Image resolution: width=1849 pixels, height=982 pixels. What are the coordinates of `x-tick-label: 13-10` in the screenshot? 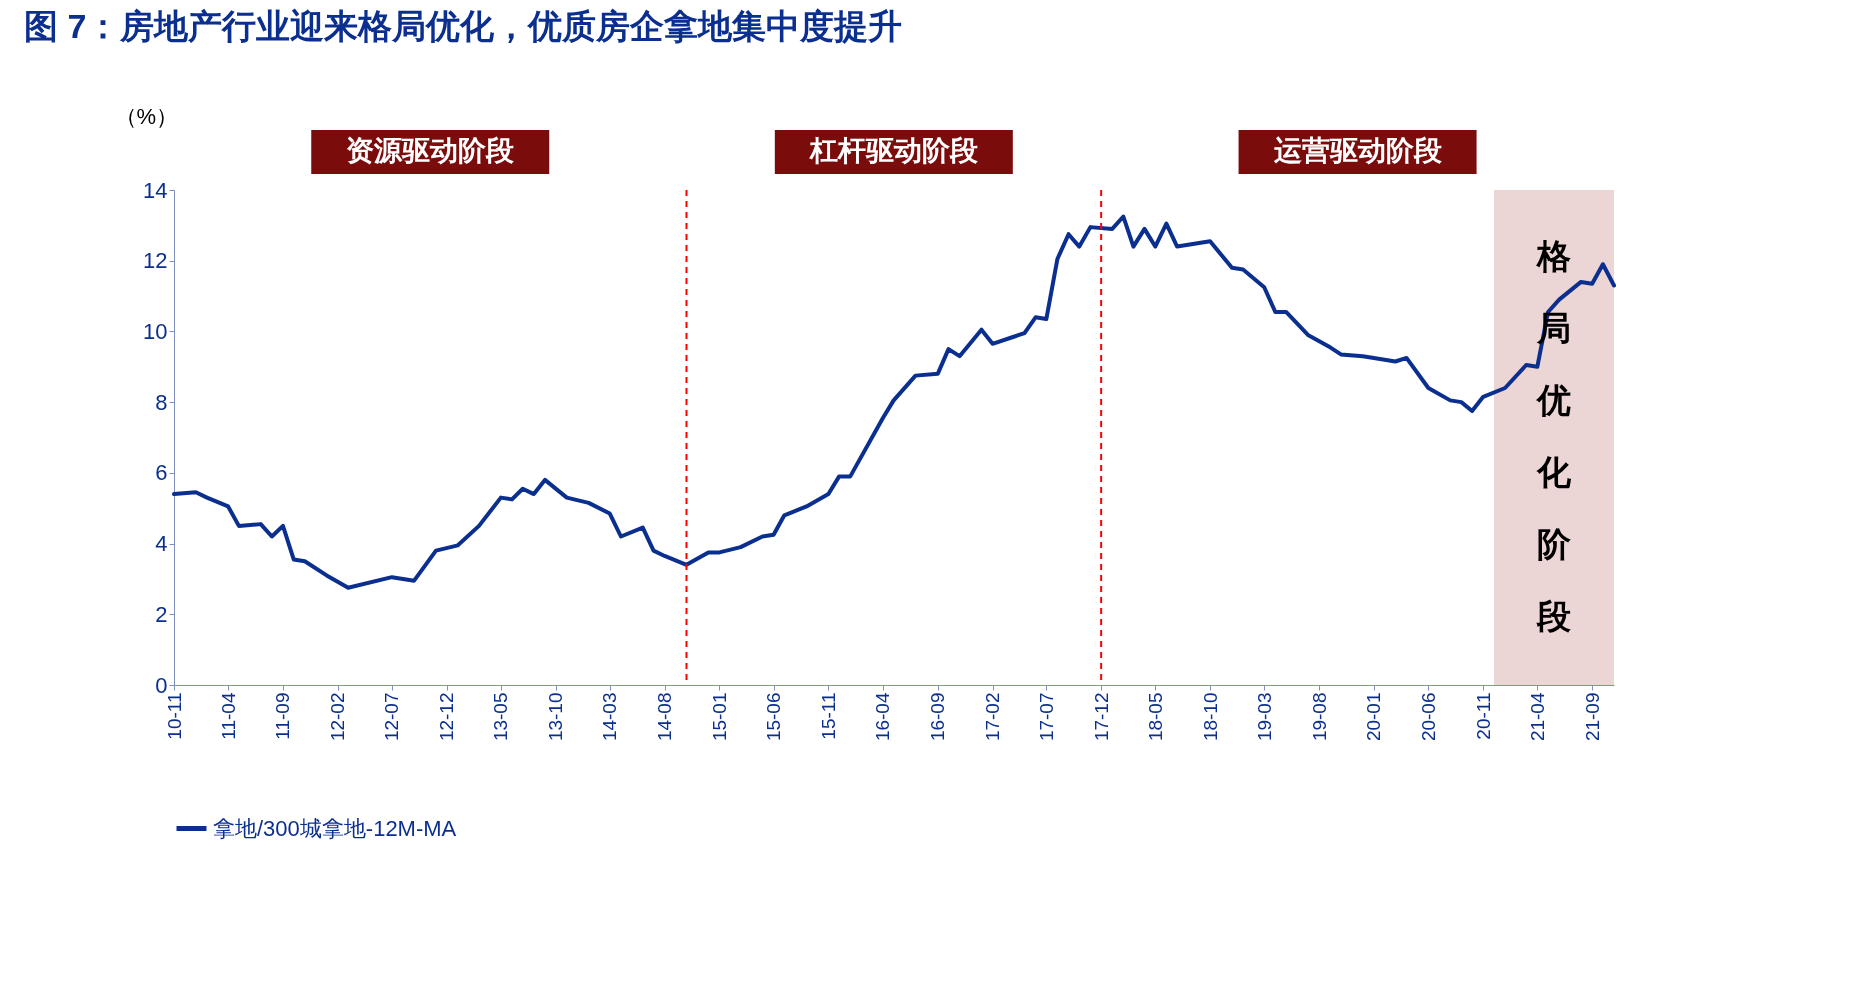 It's located at (556, 717).